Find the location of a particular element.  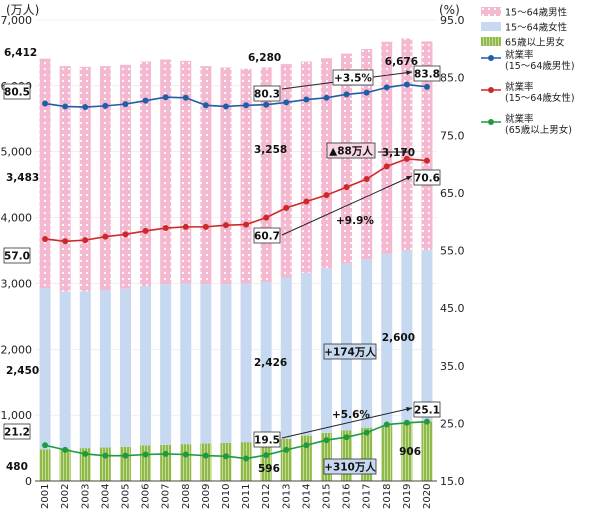

data-label: 6,280 is located at coordinates (264, 58).